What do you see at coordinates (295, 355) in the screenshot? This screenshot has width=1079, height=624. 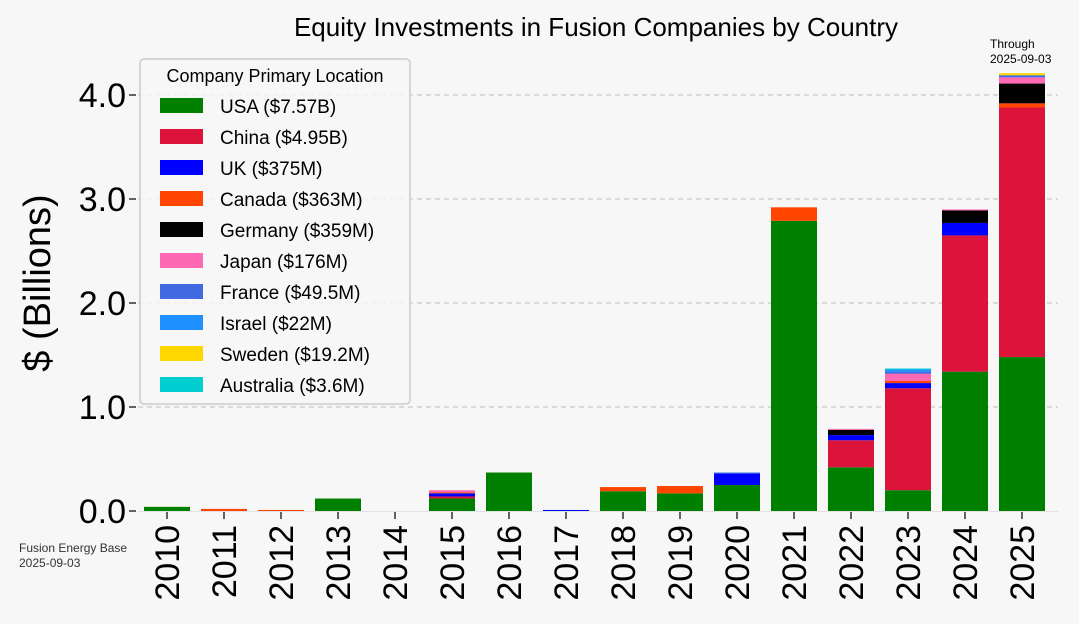 I see `legend-entry-label: Sweden ($19.2M)` at bounding box center [295, 355].